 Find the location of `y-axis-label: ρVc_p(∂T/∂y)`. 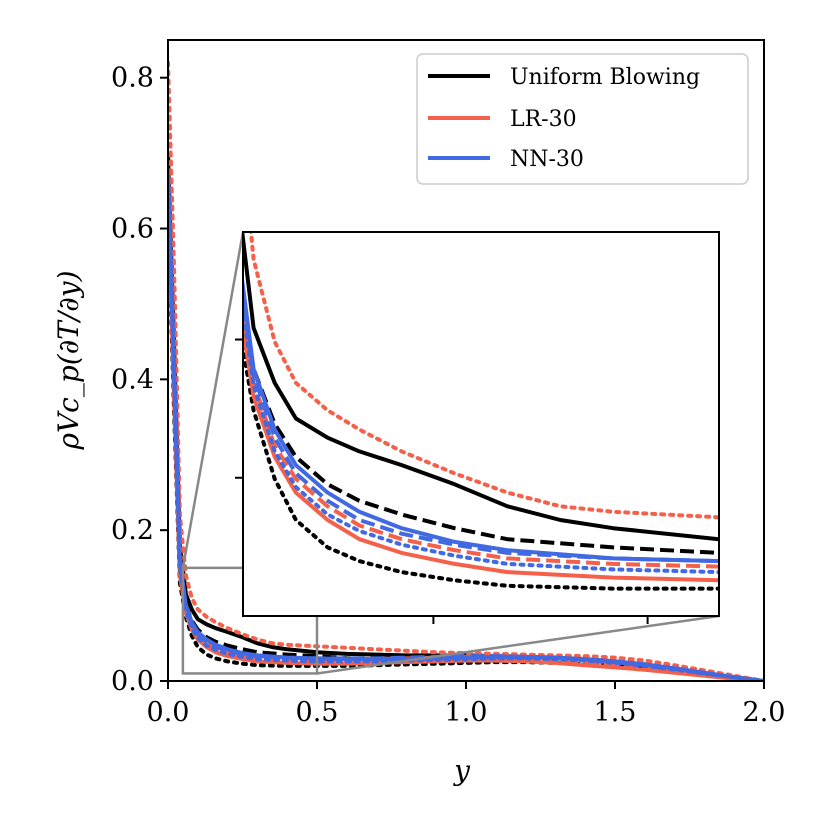

y-axis-label: ρVc_p(∂T/∂y) is located at coordinates (68, 360).